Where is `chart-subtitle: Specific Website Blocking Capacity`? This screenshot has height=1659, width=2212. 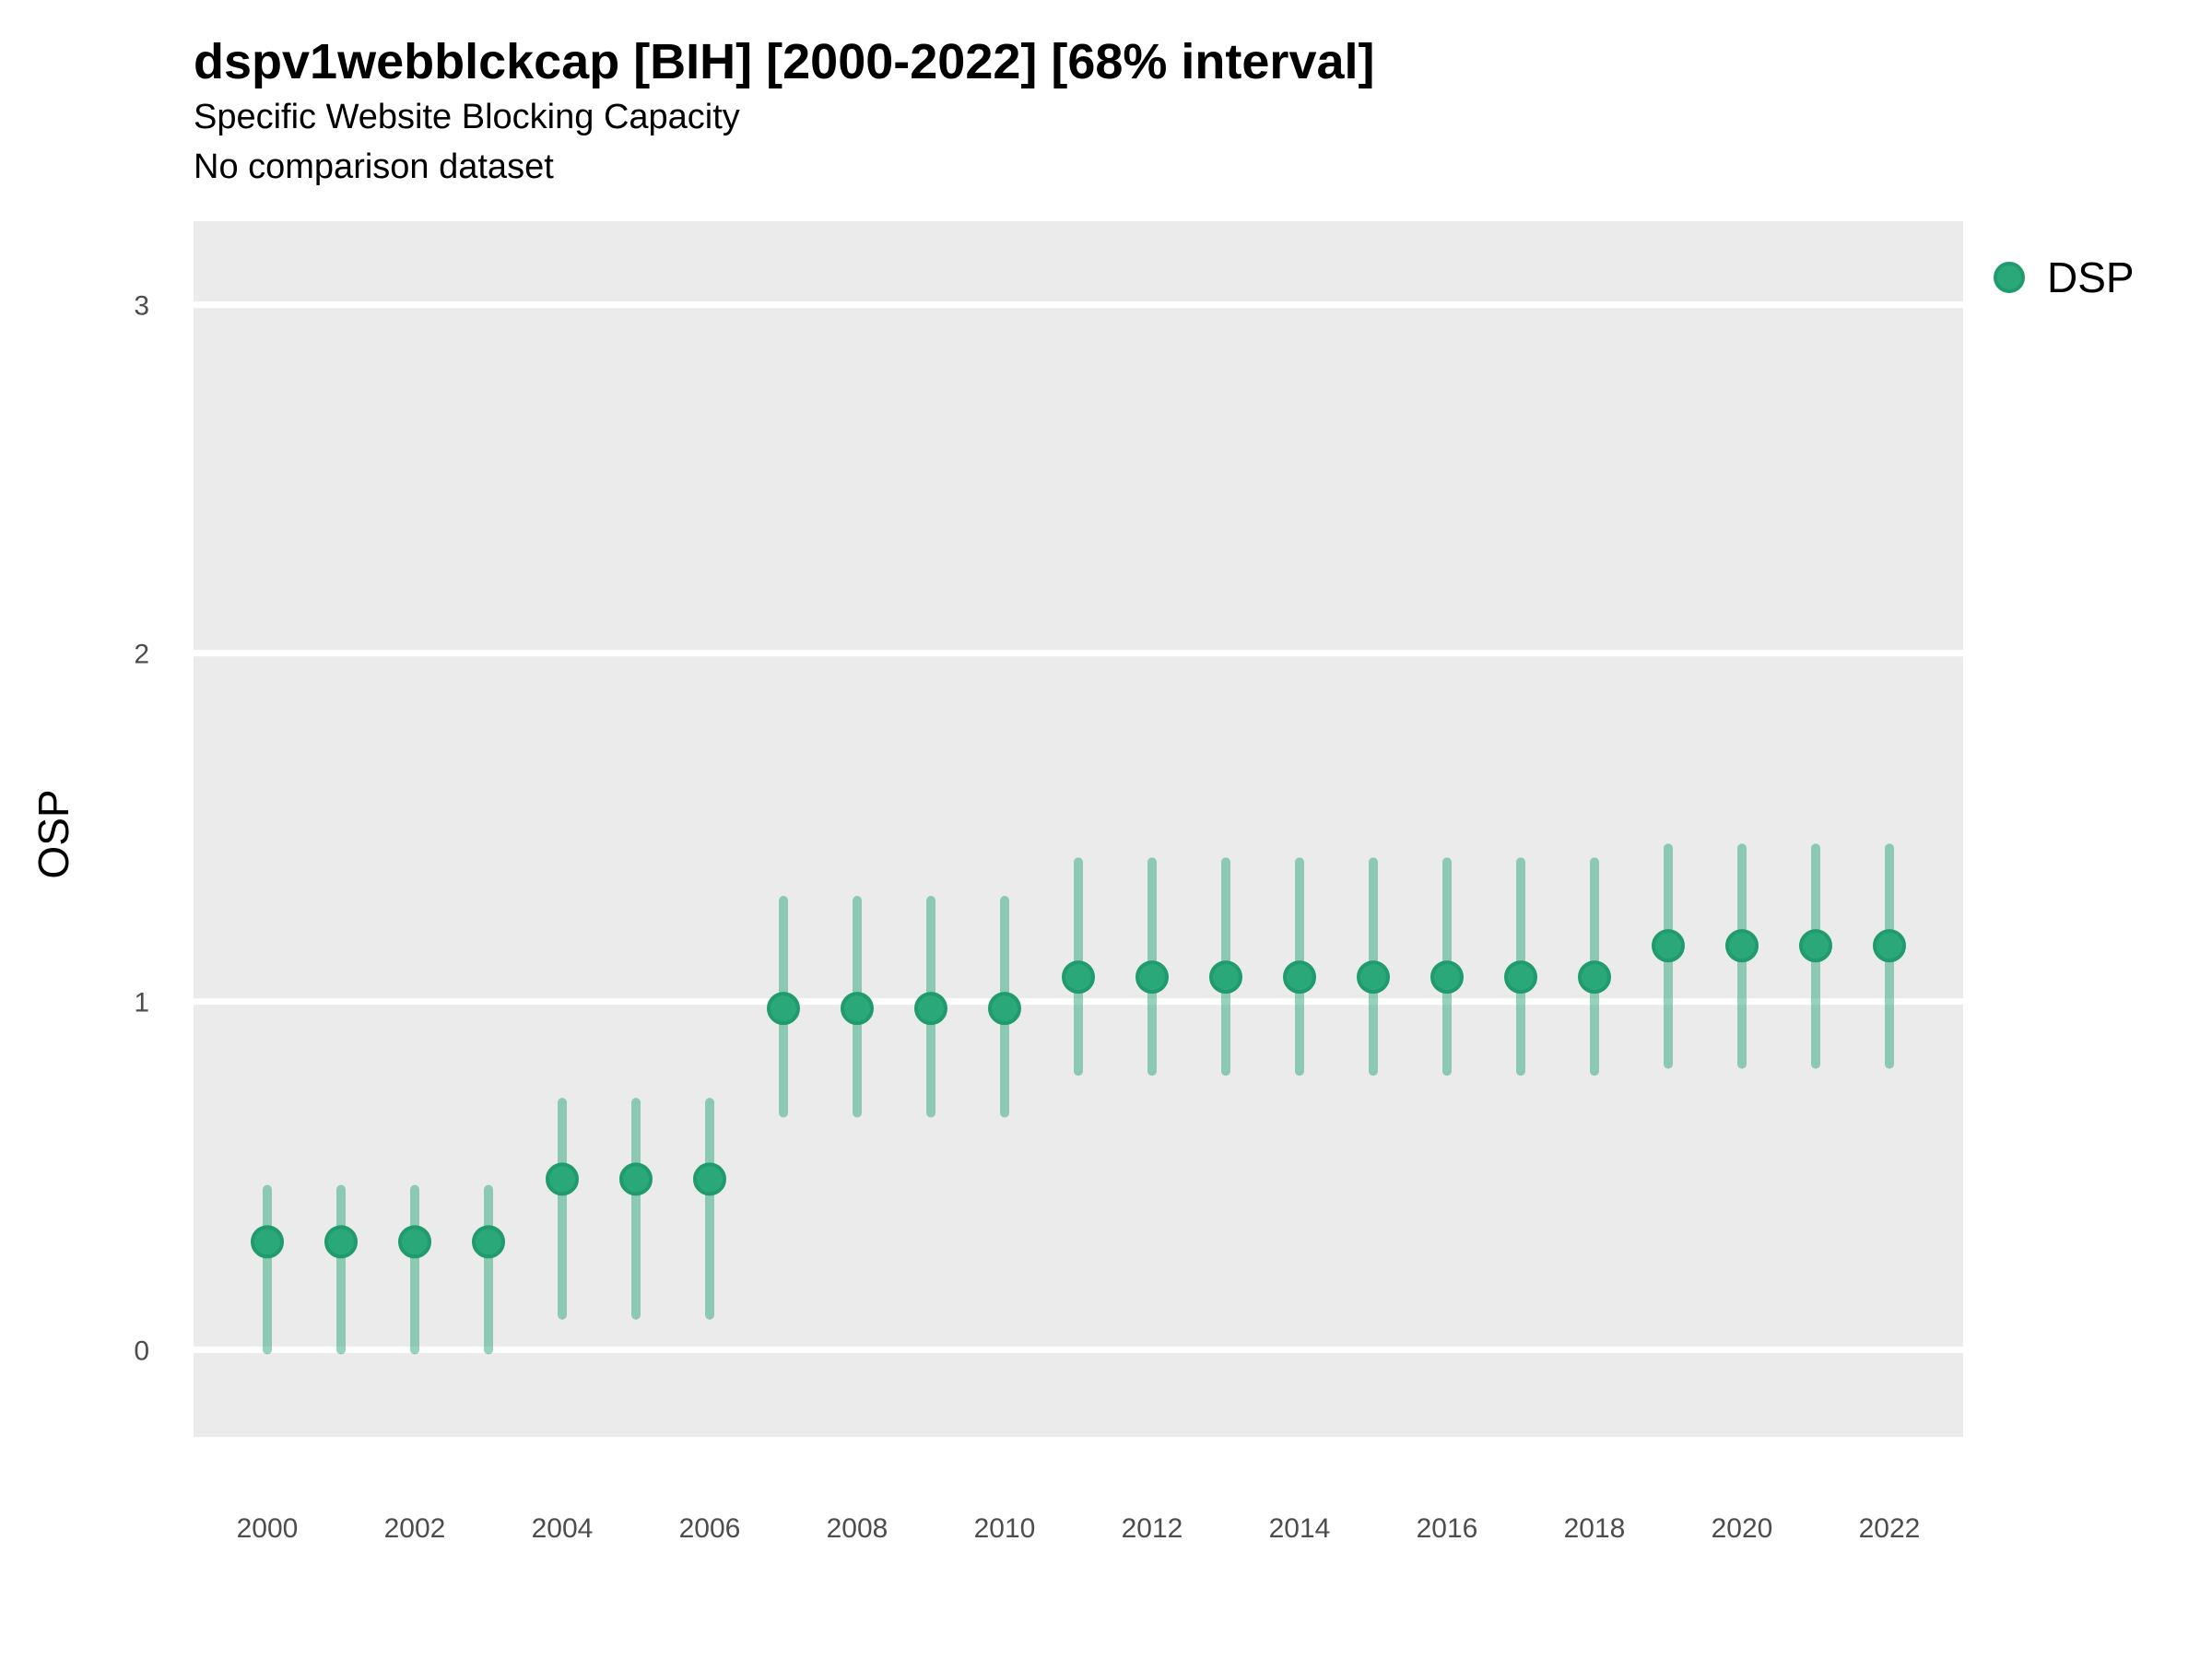 chart-subtitle: Specific Website Blocking Capacity is located at coordinates (467, 117).